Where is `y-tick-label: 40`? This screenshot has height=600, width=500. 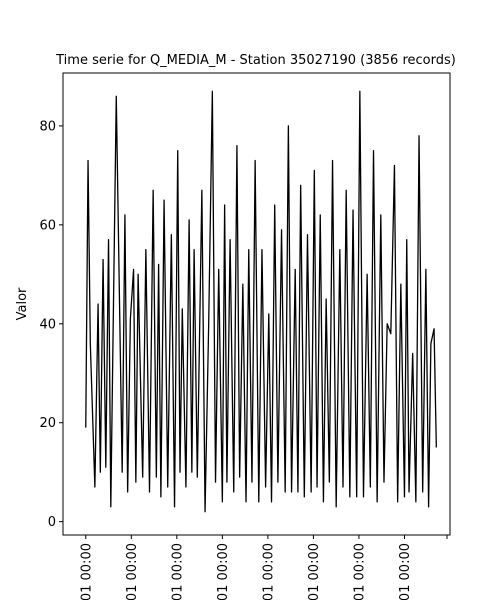
y-tick-label: 40 is located at coordinates (47, 324).